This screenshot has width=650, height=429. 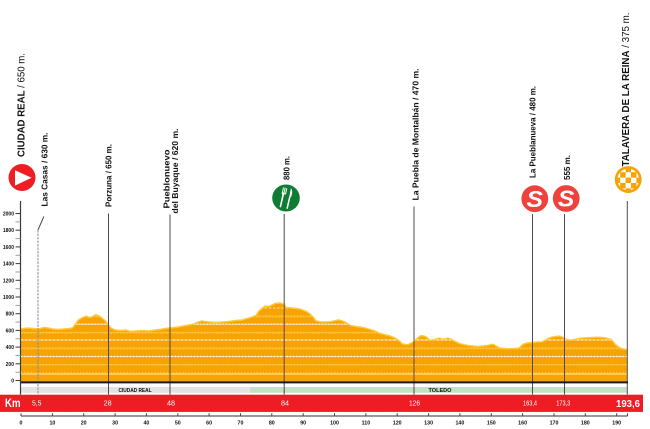 I want to click on svg-text: 48, so click(x=171, y=404).